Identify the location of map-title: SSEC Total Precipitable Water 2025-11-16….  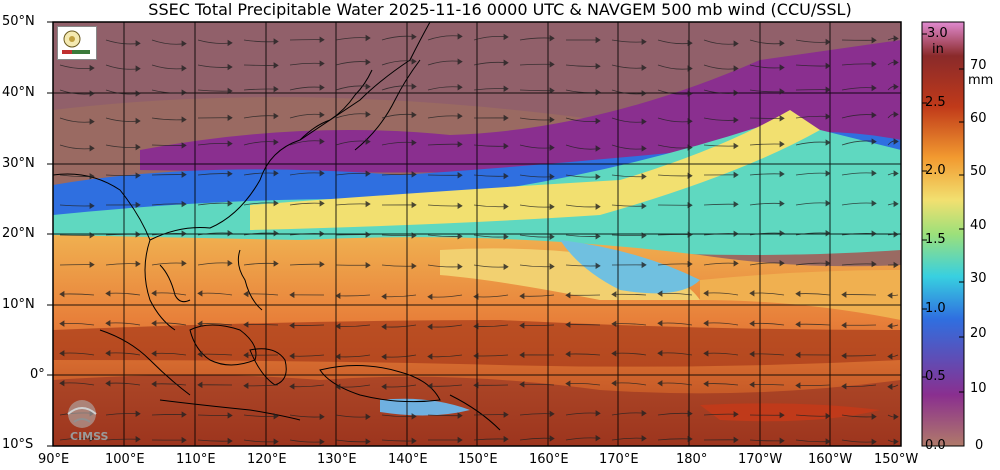
(500, 9).